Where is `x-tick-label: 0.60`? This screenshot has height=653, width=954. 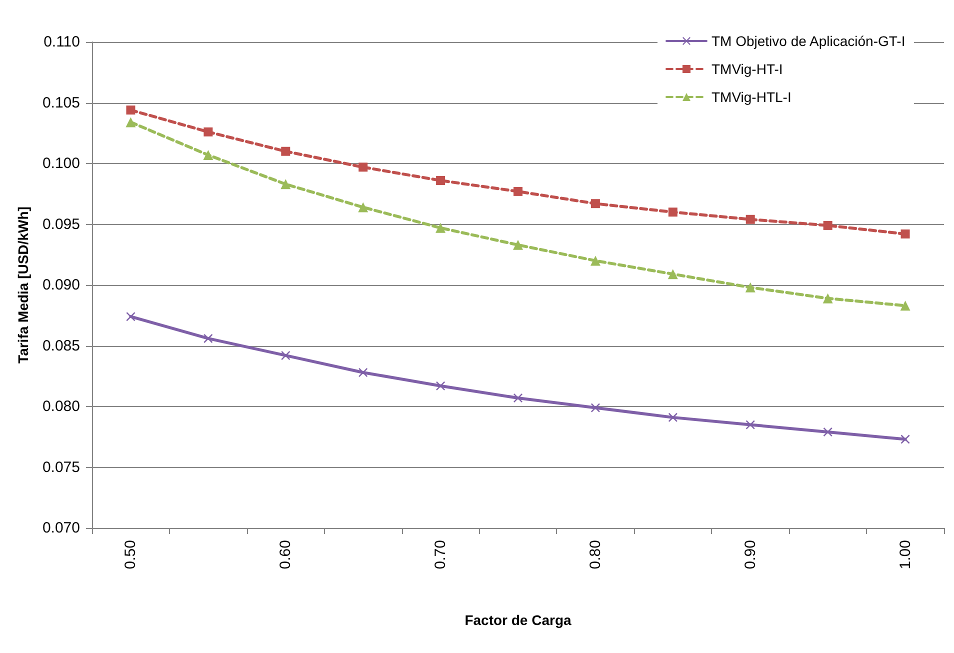 x-tick-label: 0.60 is located at coordinates (285, 555).